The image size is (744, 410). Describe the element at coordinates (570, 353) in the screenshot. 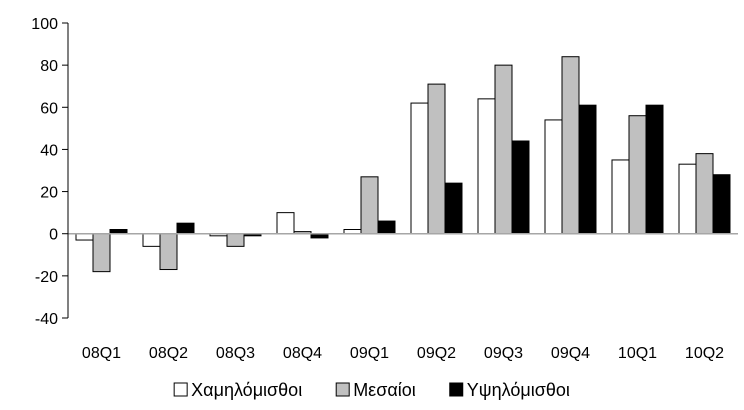

I see `x-tick-label: 09Q4` at that location.